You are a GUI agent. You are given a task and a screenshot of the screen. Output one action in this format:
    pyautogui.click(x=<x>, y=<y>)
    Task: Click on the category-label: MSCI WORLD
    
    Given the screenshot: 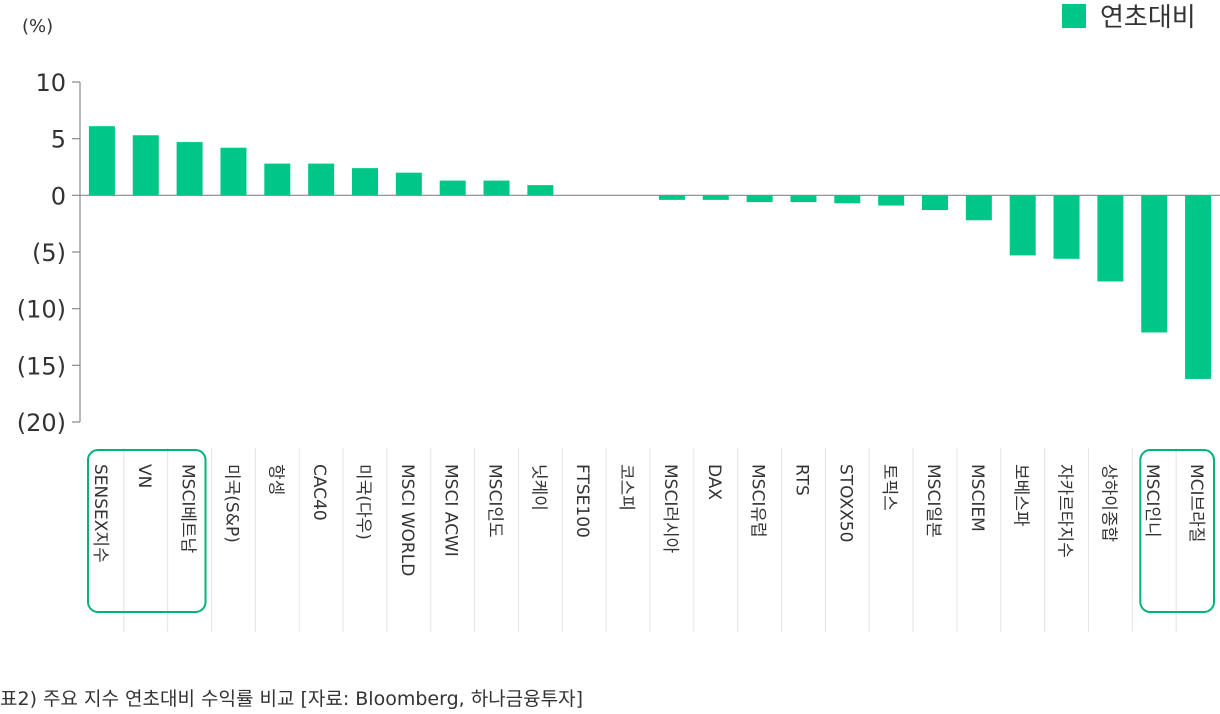 What is the action you would take?
    pyautogui.click(x=407, y=520)
    